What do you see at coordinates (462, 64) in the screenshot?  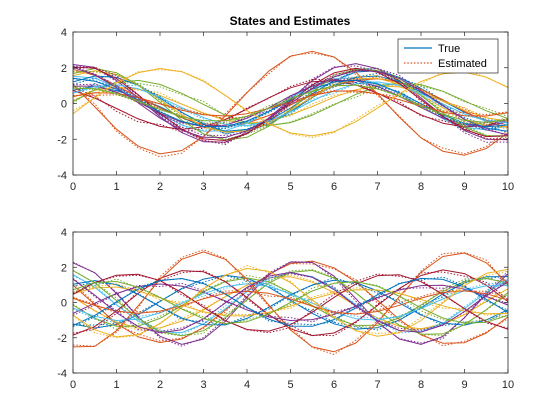 I see `legend-estimated-label: Estimated` at bounding box center [462, 64].